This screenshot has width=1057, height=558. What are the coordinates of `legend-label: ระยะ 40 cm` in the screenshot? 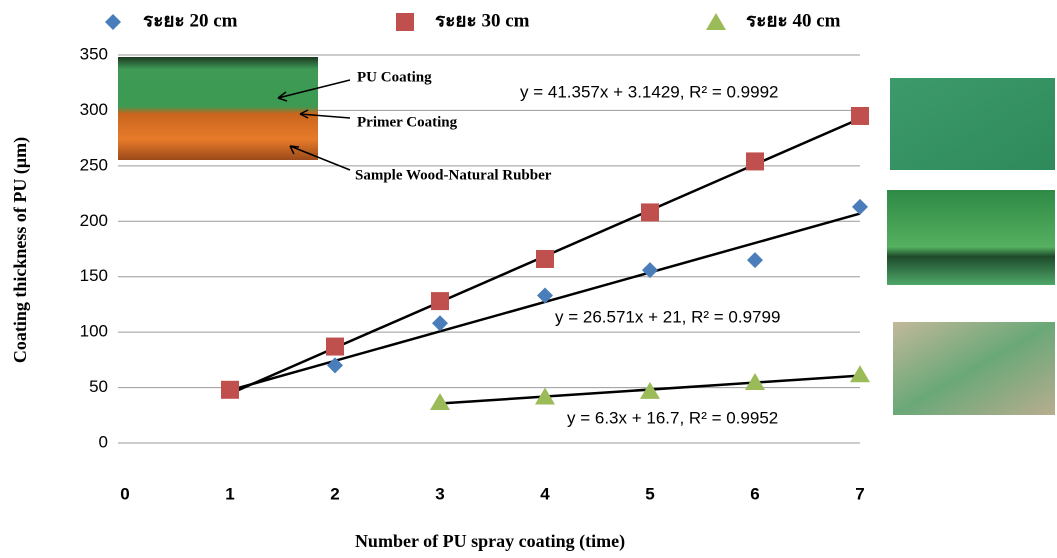 It's located at (793, 20).